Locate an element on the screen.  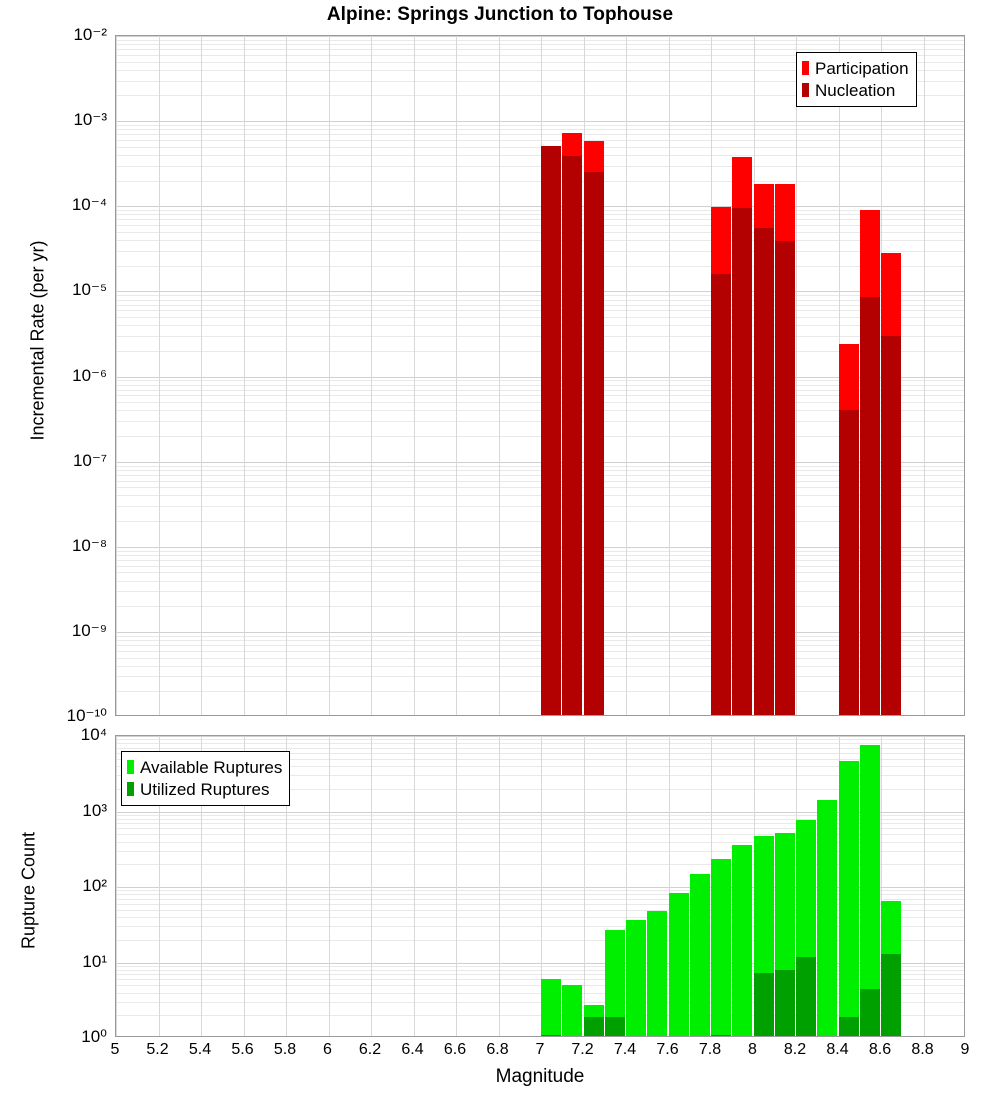
legend-swatch-icon is located at coordinates (130, 789).